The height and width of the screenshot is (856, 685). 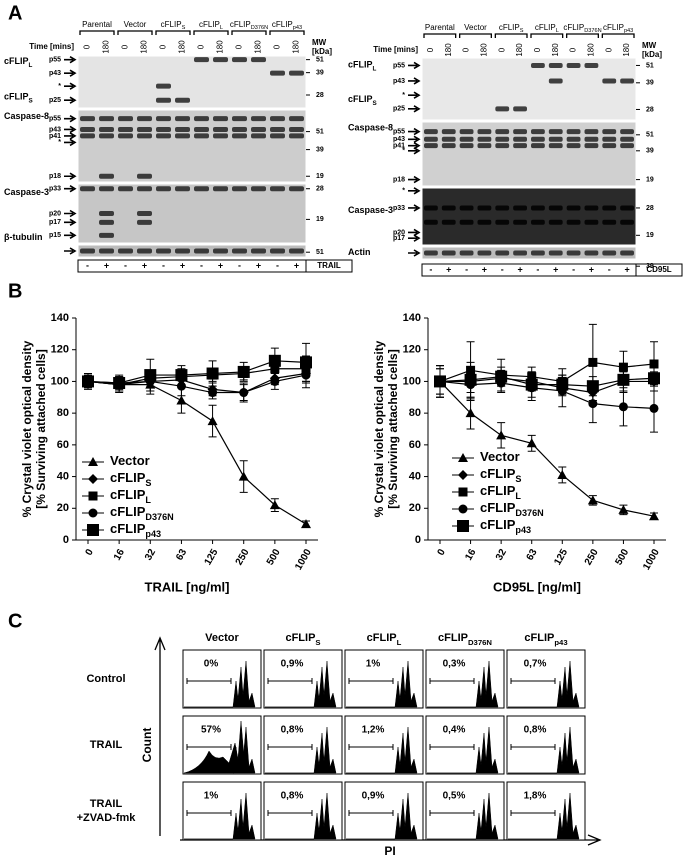 What do you see at coordinates (55, 59) in the screenshot?
I see `band-label: p55` at bounding box center [55, 59].